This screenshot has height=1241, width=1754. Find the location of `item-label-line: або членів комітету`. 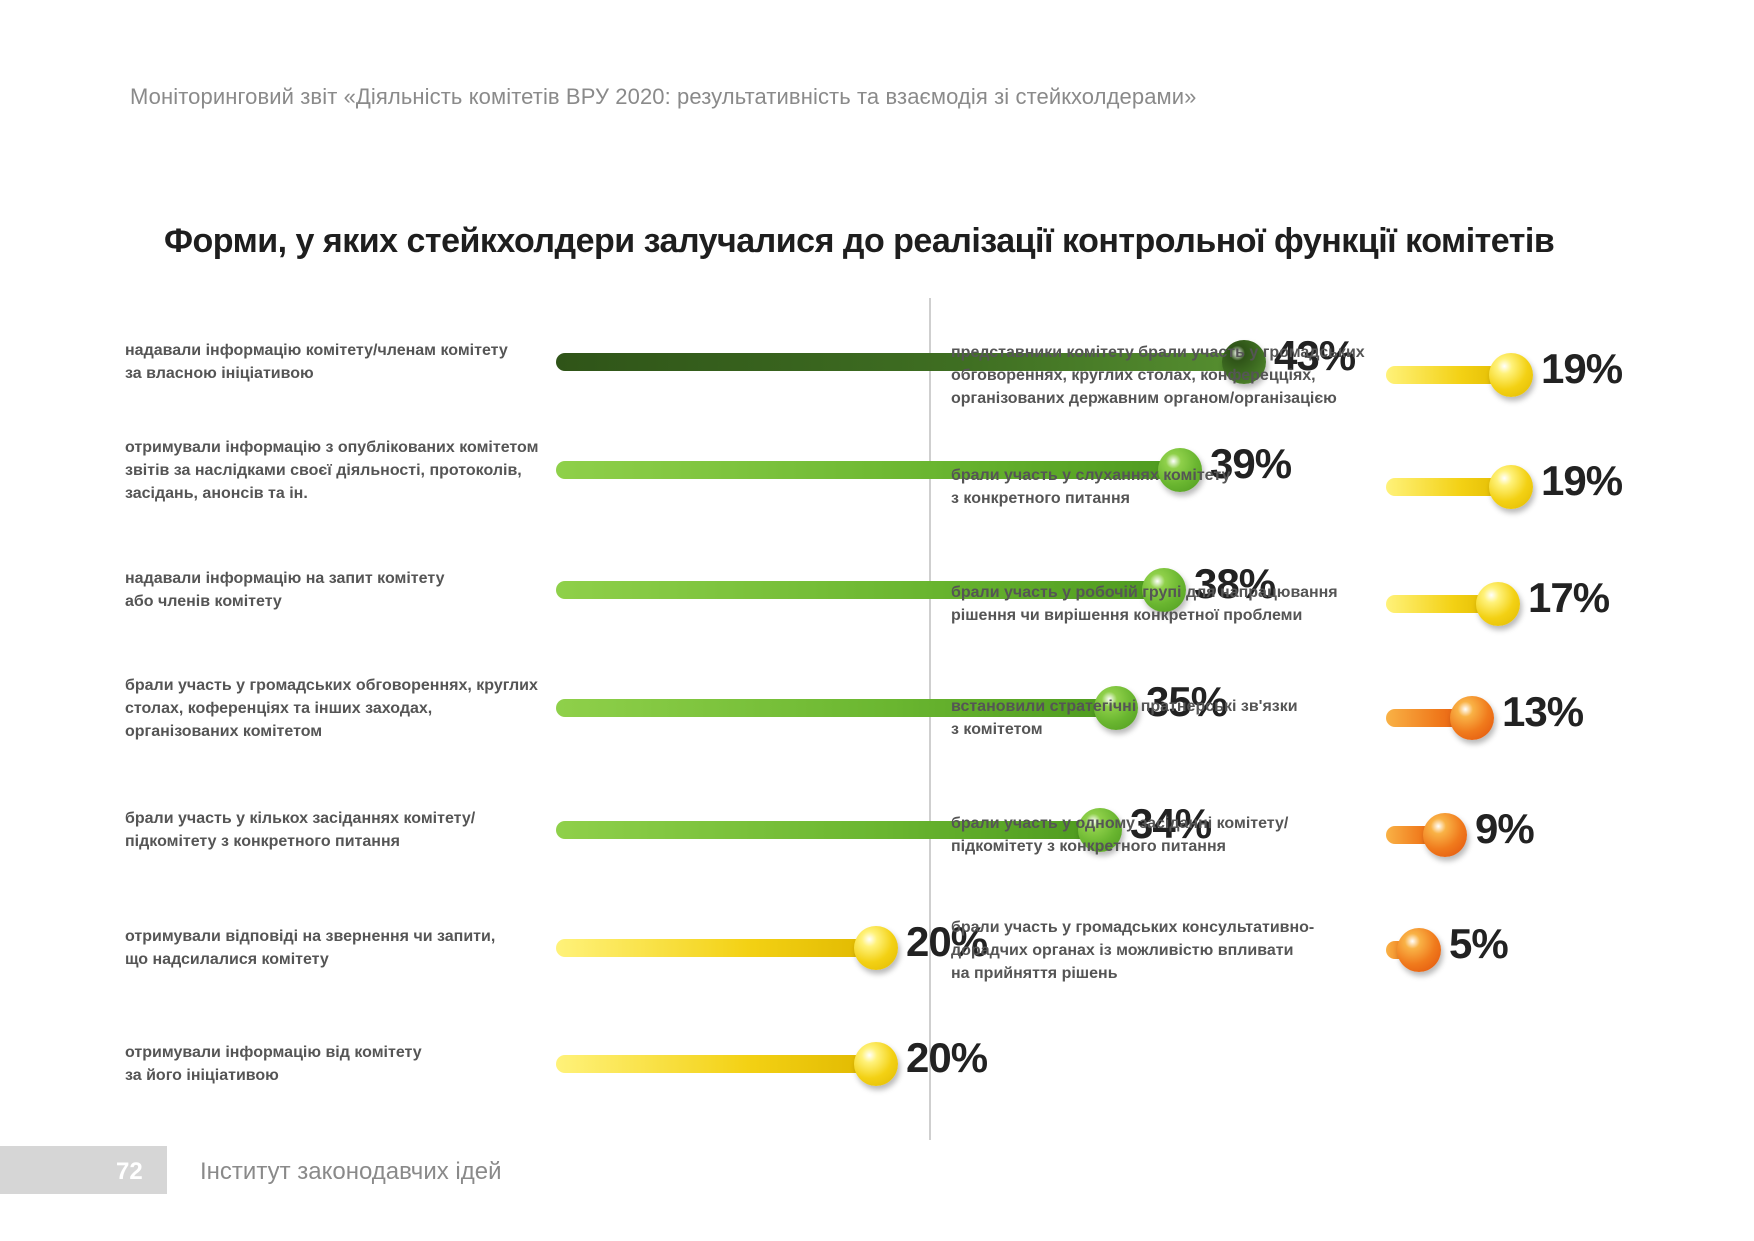

item-label-line: або членів комітету is located at coordinates (203, 601).